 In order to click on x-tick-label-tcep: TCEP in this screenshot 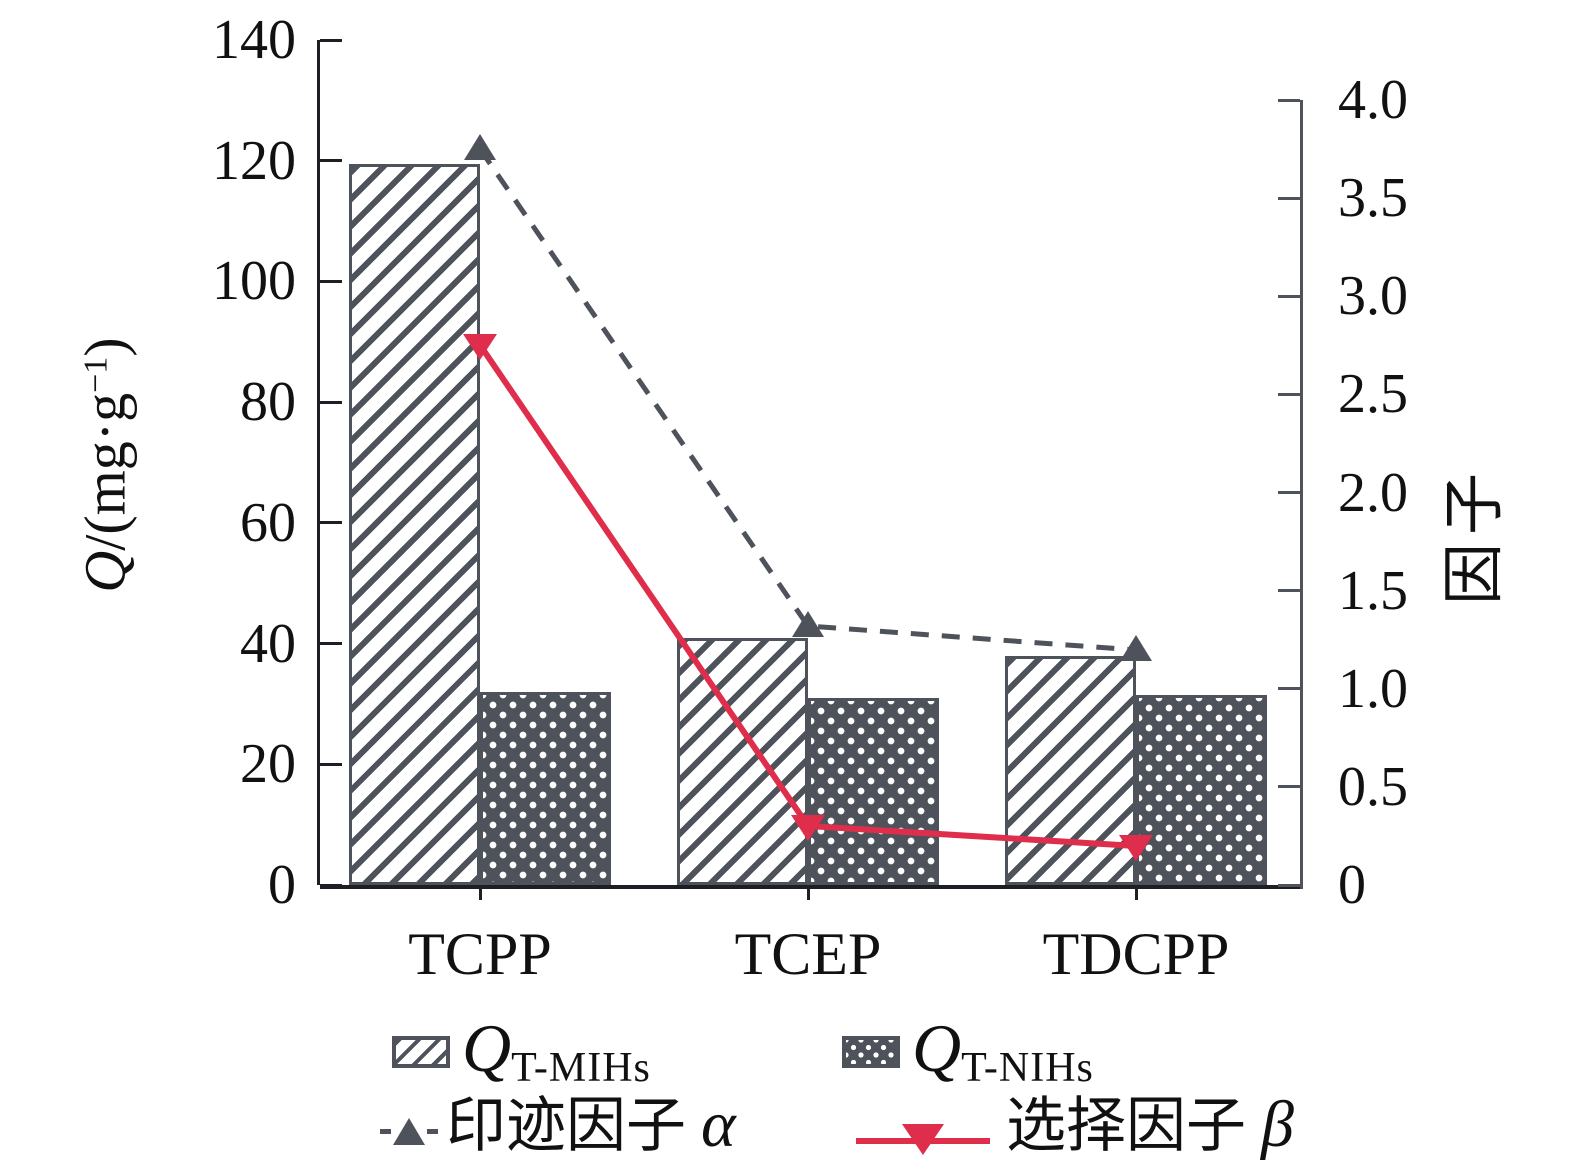, I will do `click(808, 954)`.